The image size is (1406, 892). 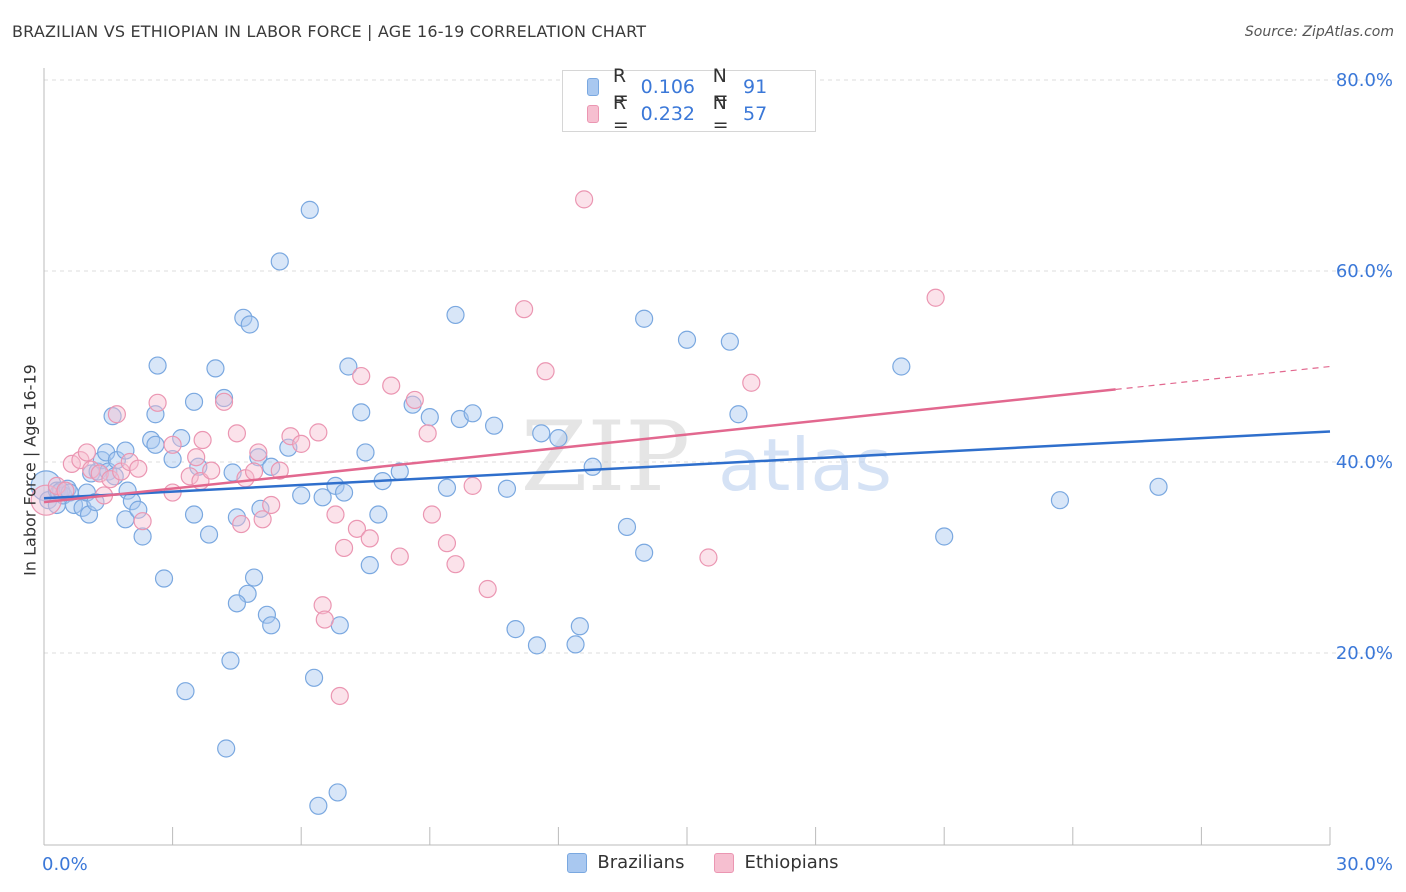 What do you see at coordinates (1319, 32) in the screenshot?
I see `source-label: Source: ZipAtlas.com` at bounding box center [1319, 32].